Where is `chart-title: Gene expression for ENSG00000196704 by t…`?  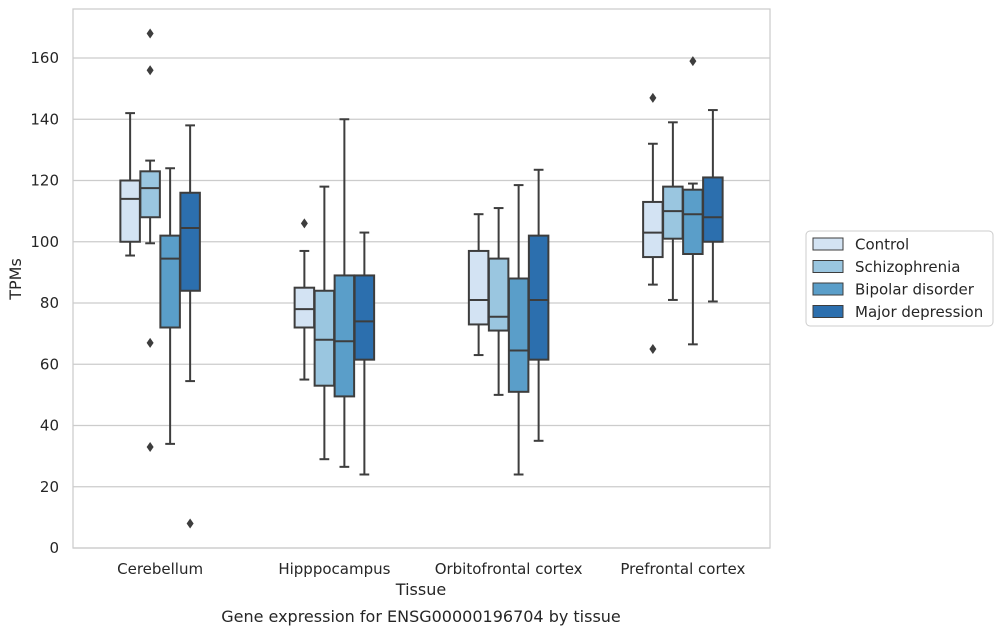
chart-title: Gene expression for ENSG00000196704 by t… is located at coordinates (421, 616).